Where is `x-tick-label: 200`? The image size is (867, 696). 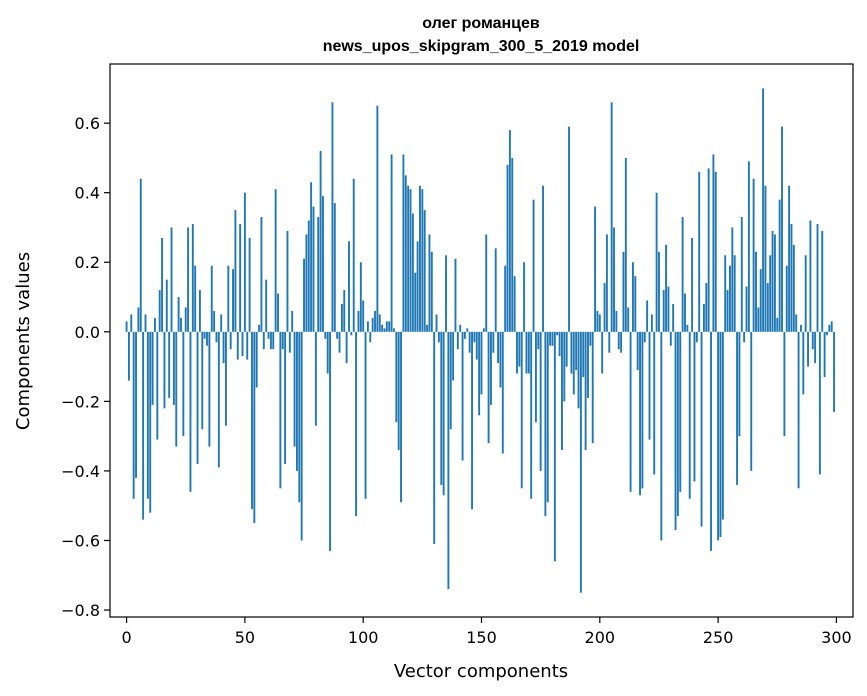 x-tick-label: 200 is located at coordinates (600, 637).